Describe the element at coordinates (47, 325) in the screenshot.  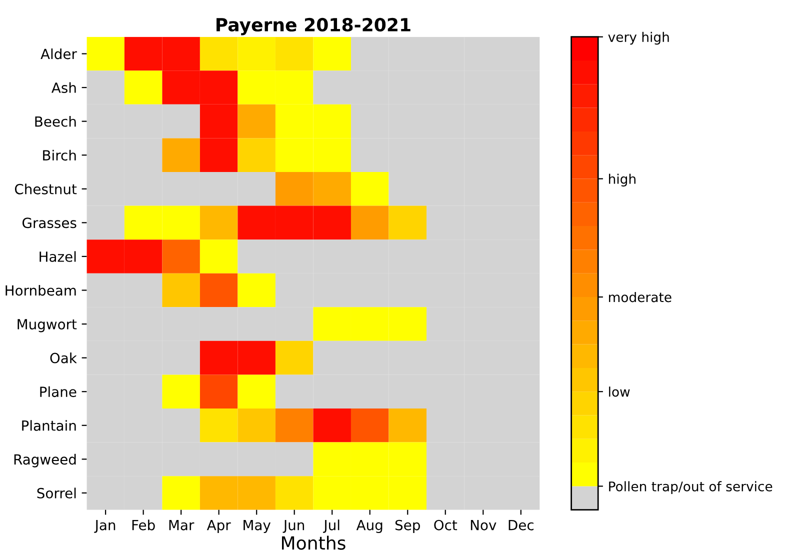
I see `y-tick-label: Mugwort` at that location.